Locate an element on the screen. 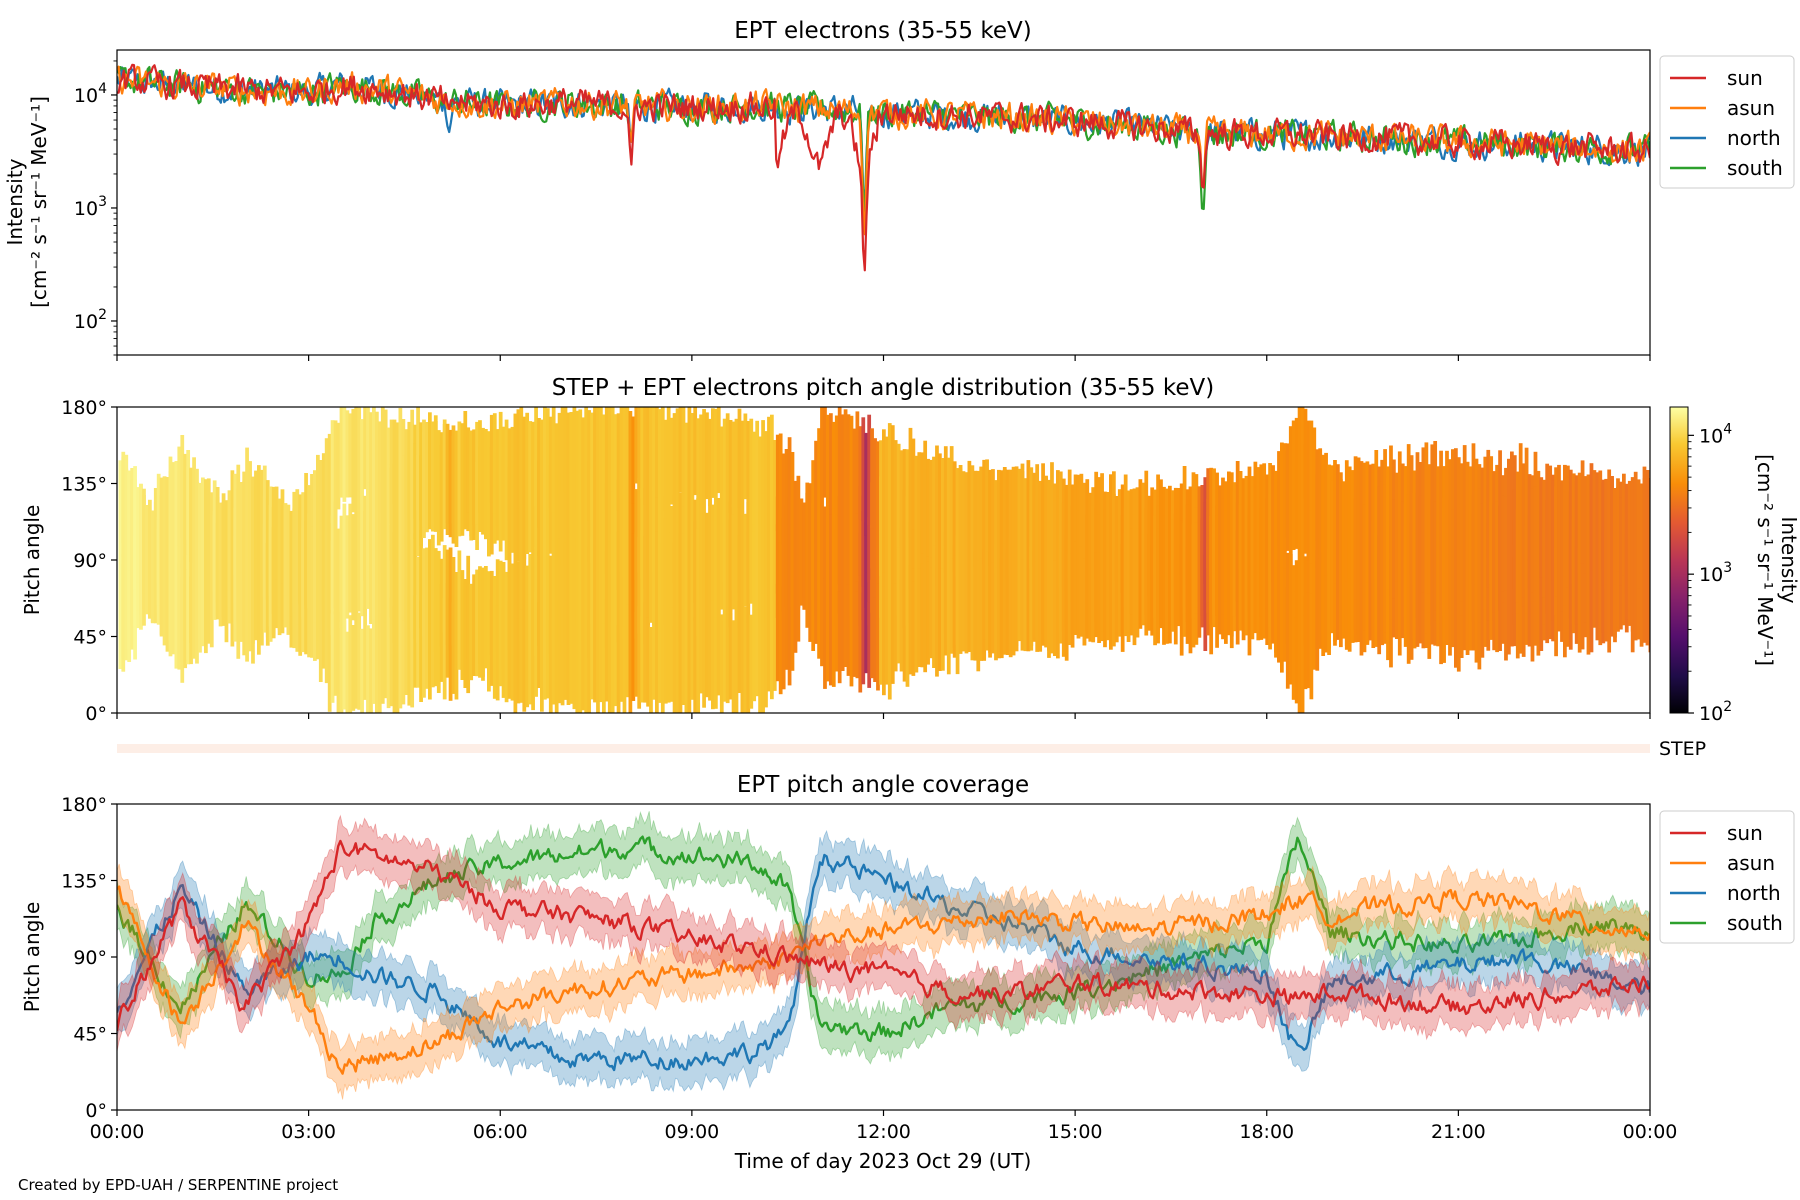  ytick-label: 90° is located at coordinates (90, 561).